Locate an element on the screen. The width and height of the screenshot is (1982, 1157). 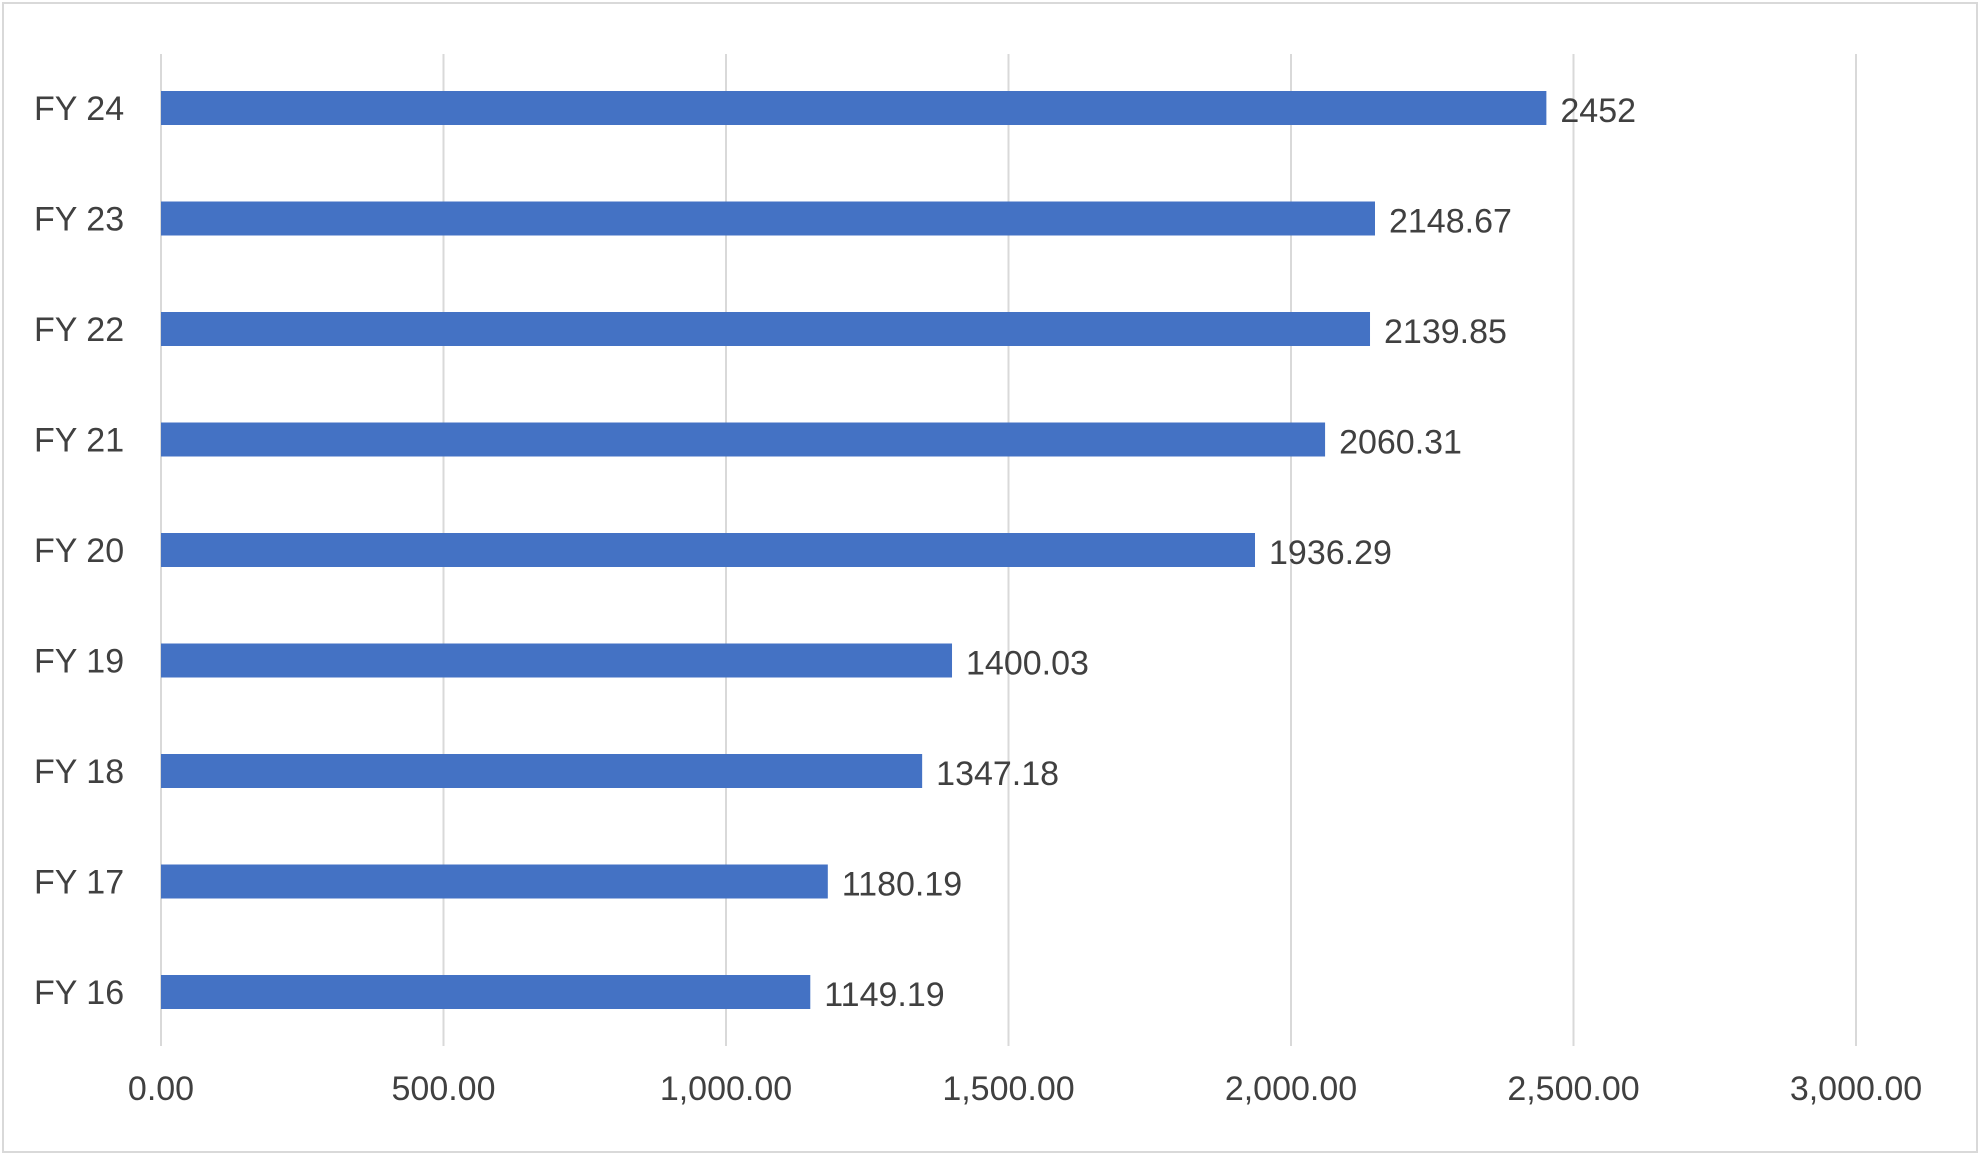
data-label: 1936.29 is located at coordinates (1330, 553).